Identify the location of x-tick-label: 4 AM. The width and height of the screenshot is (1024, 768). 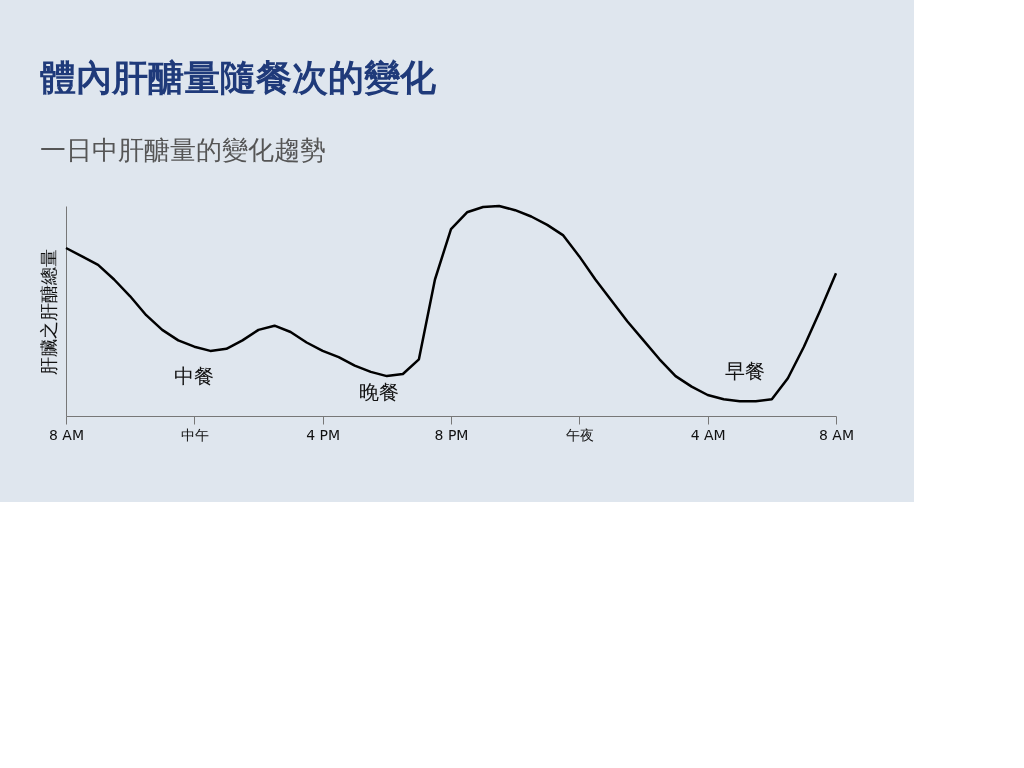
(708, 434).